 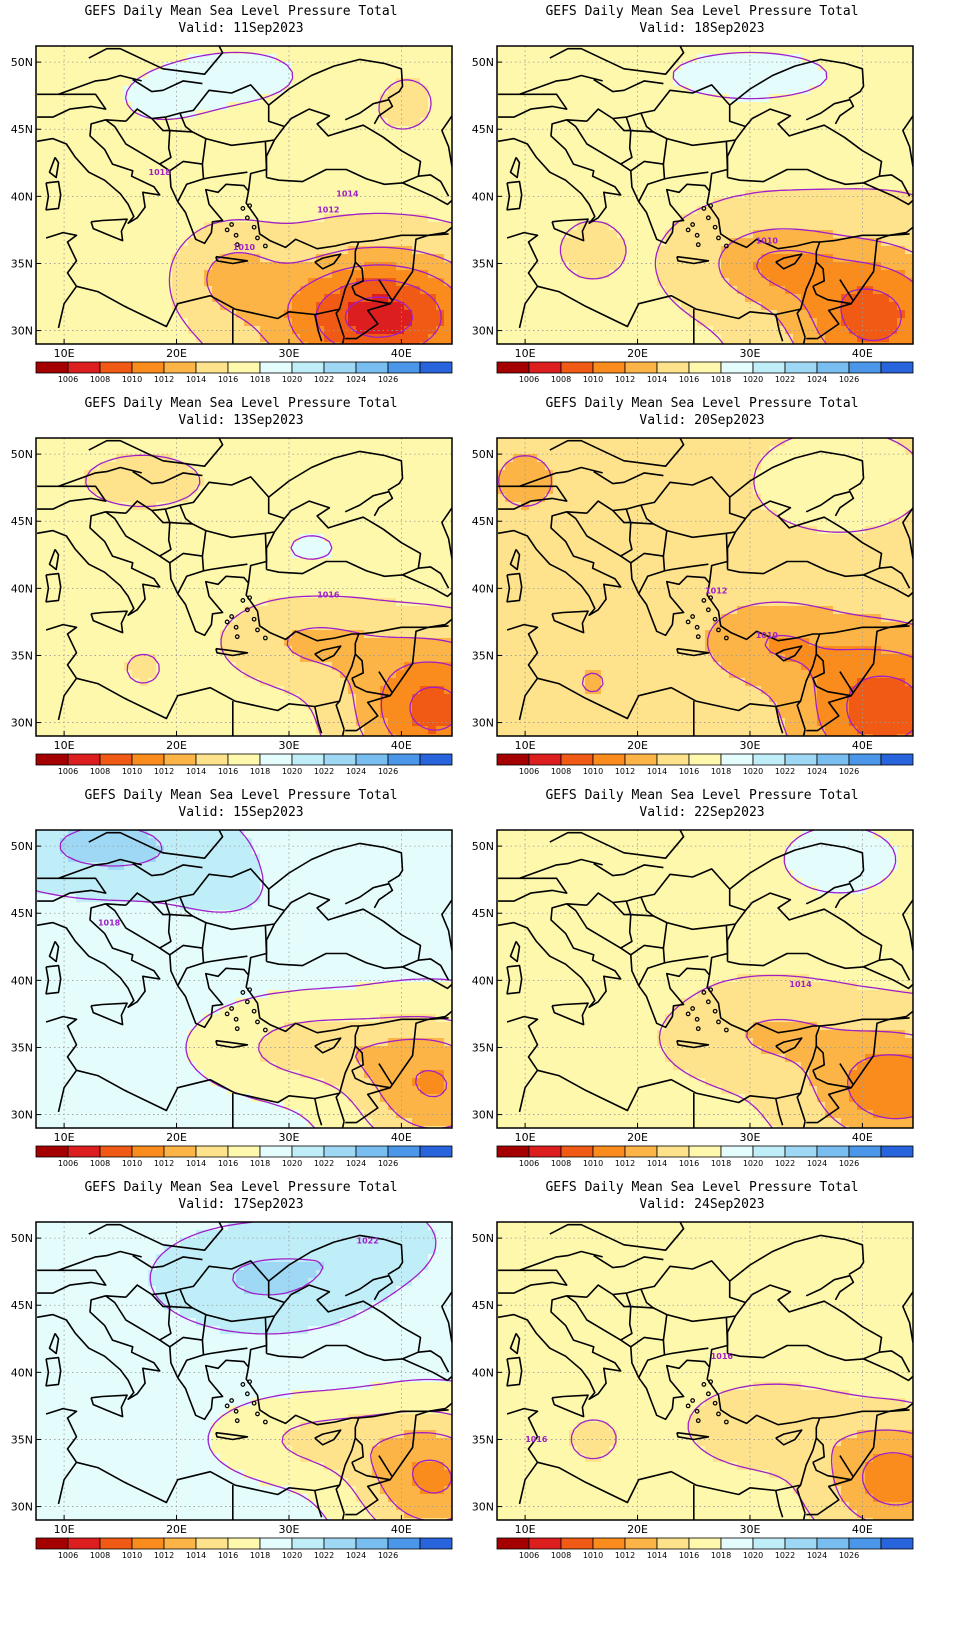 What do you see at coordinates (196, 1163) in the screenshot?
I see `colorbar-label: 1014` at bounding box center [196, 1163].